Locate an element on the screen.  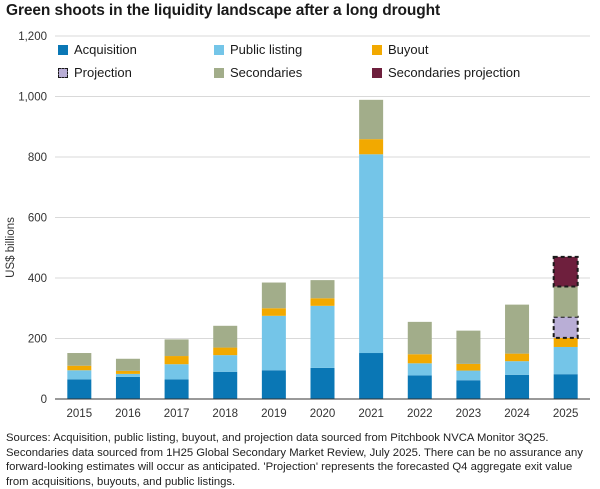
legend-item-secondaries: Secondaries is located at coordinates (258, 72).